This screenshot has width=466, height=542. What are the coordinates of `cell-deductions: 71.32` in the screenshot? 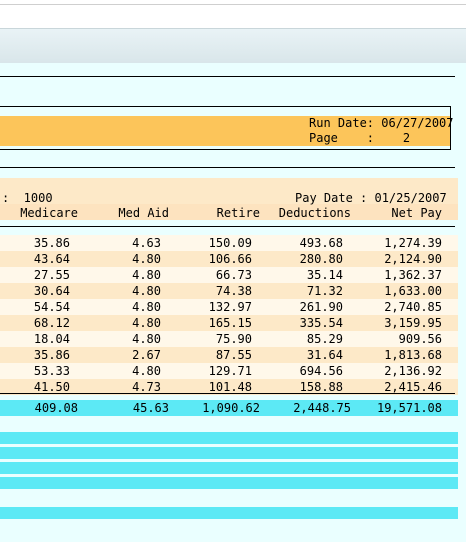 It's located at (324, 291).